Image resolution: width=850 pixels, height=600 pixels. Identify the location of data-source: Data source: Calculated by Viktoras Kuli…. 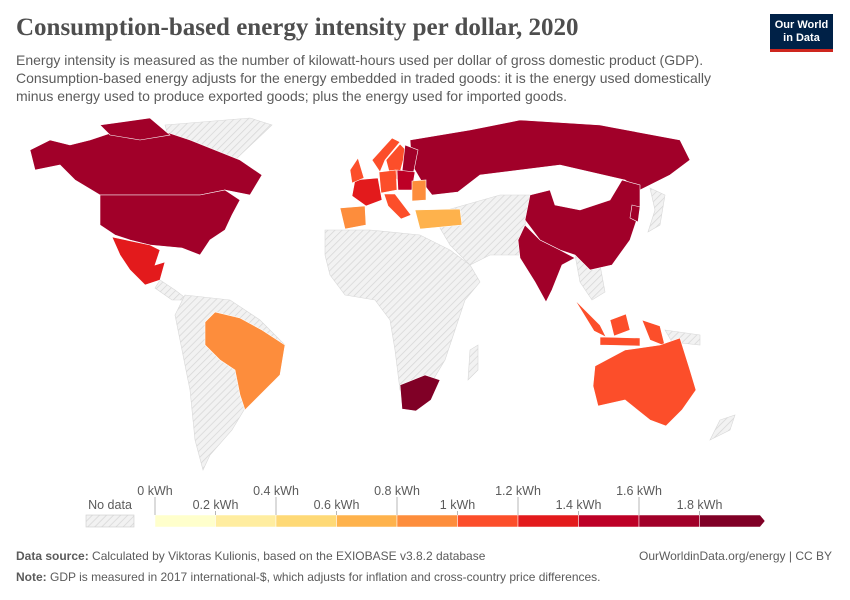
(250, 556).